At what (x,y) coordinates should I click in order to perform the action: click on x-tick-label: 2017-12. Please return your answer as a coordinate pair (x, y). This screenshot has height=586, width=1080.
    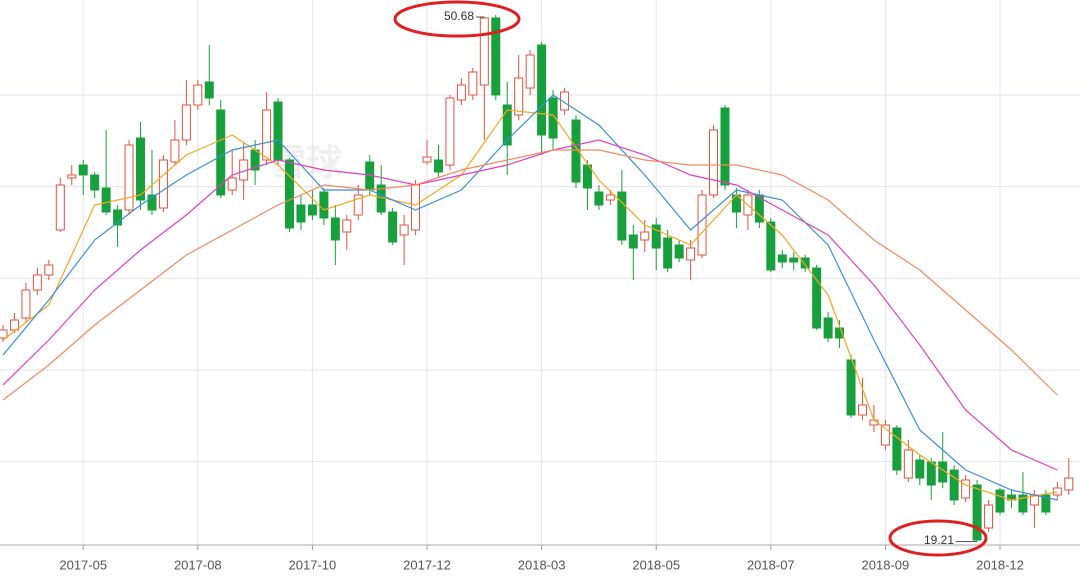
    Looking at the image, I should click on (427, 564).